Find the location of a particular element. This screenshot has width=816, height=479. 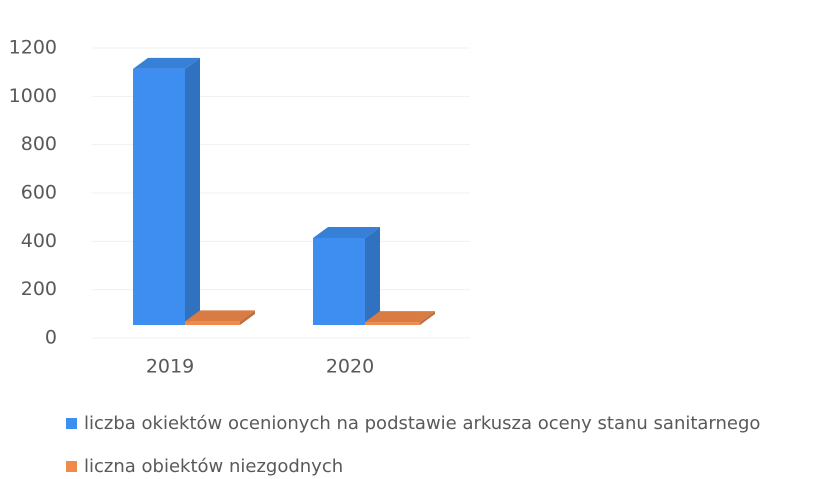

legend-label: liczna obiektów niezgodnych is located at coordinates (213, 466).